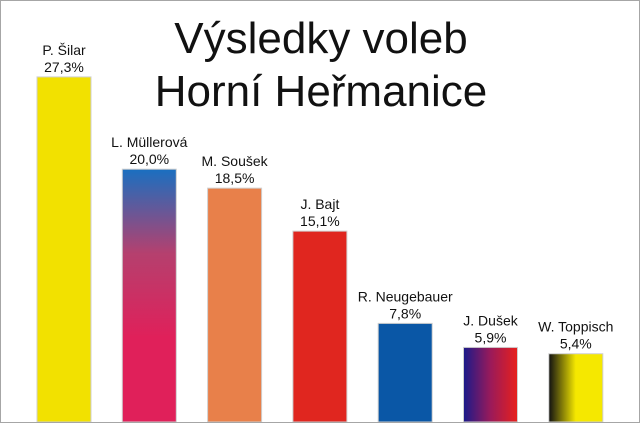 Image resolution: width=640 pixels, height=423 pixels. Describe the element at coordinates (235, 161) in the screenshot. I see `category-label-3: M. Soušek` at that location.